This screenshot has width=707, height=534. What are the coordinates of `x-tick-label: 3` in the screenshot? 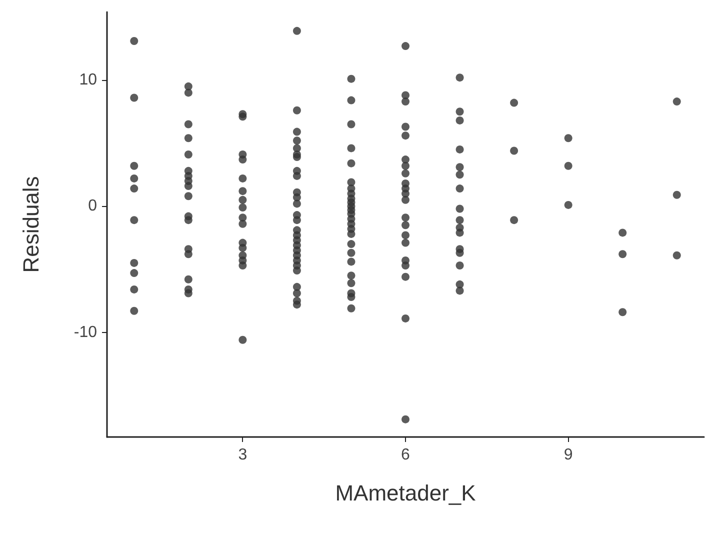 It's located at (243, 455).